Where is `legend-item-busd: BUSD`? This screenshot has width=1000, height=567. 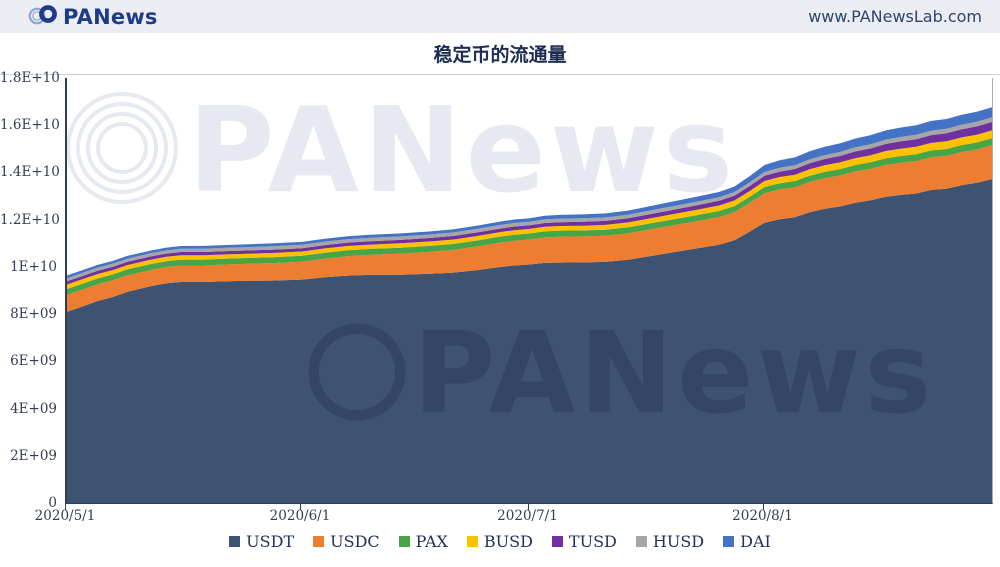 legend-item-busd: BUSD is located at coordinates (499, 541).